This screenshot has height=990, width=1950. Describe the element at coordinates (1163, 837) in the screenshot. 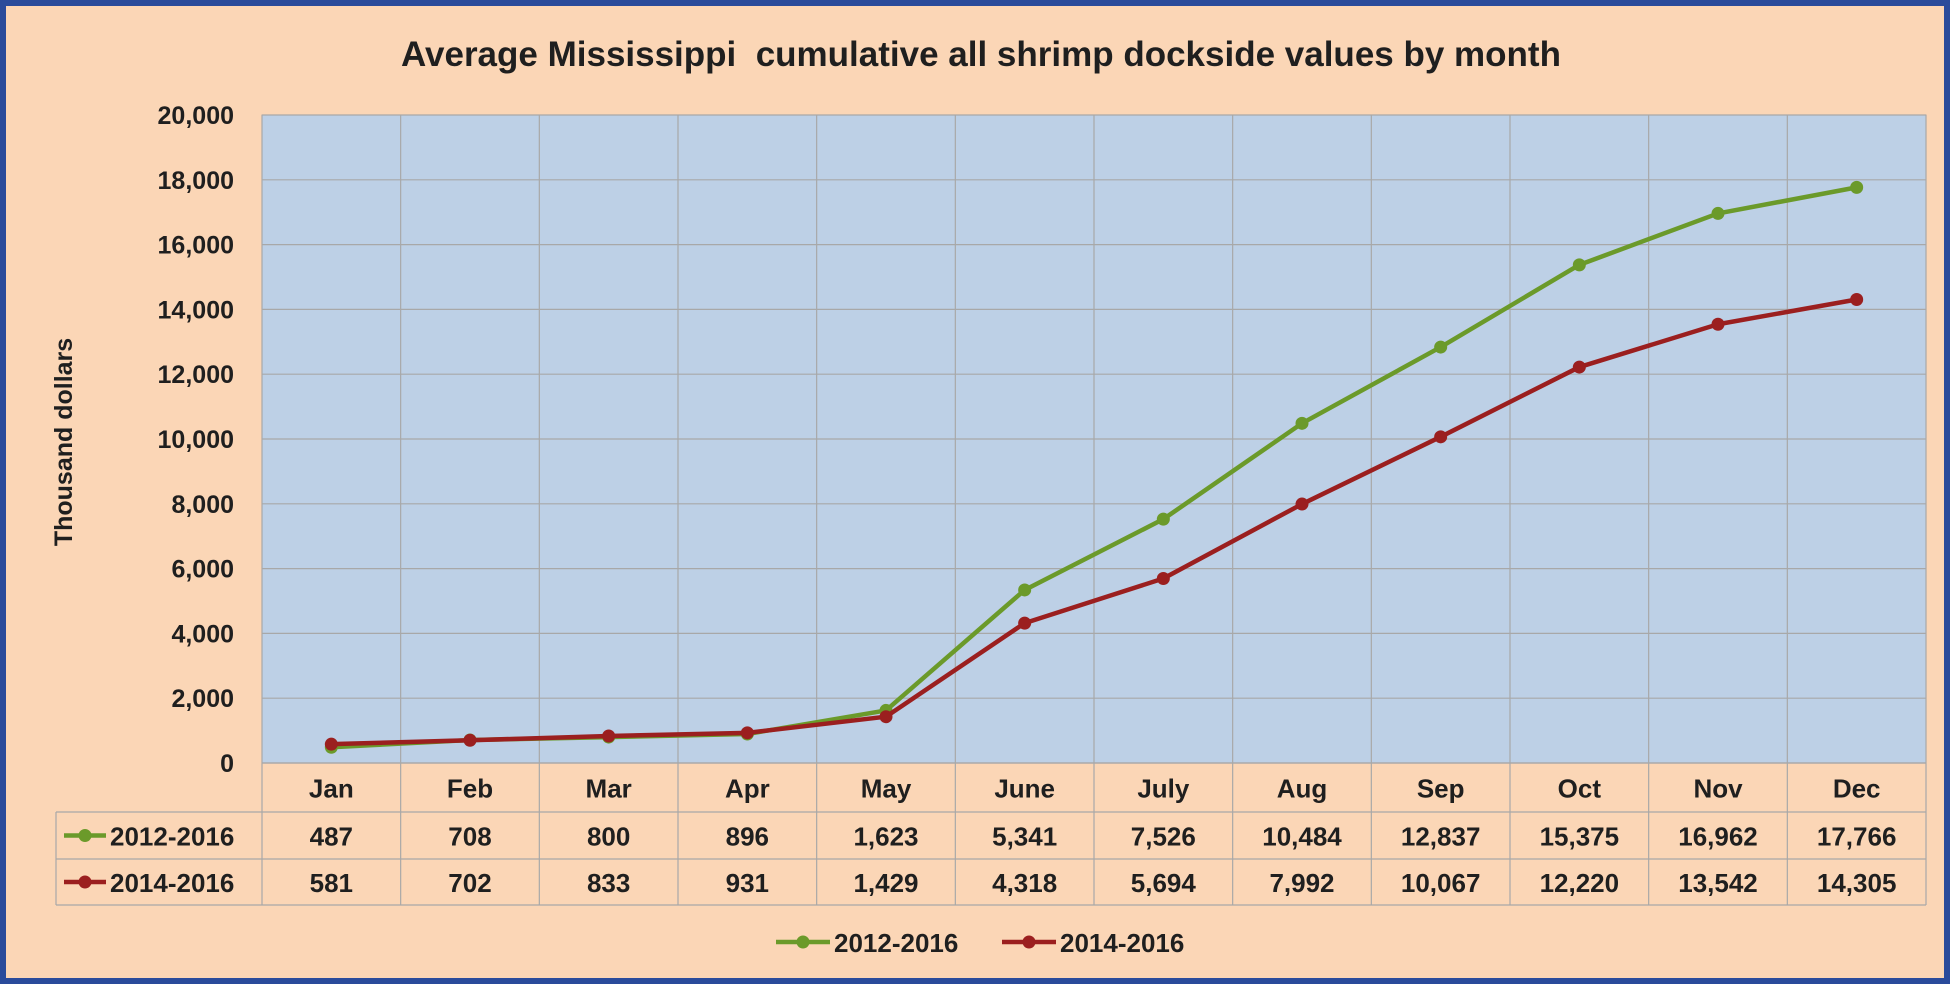

I see `data-label: 7,526` at that location.